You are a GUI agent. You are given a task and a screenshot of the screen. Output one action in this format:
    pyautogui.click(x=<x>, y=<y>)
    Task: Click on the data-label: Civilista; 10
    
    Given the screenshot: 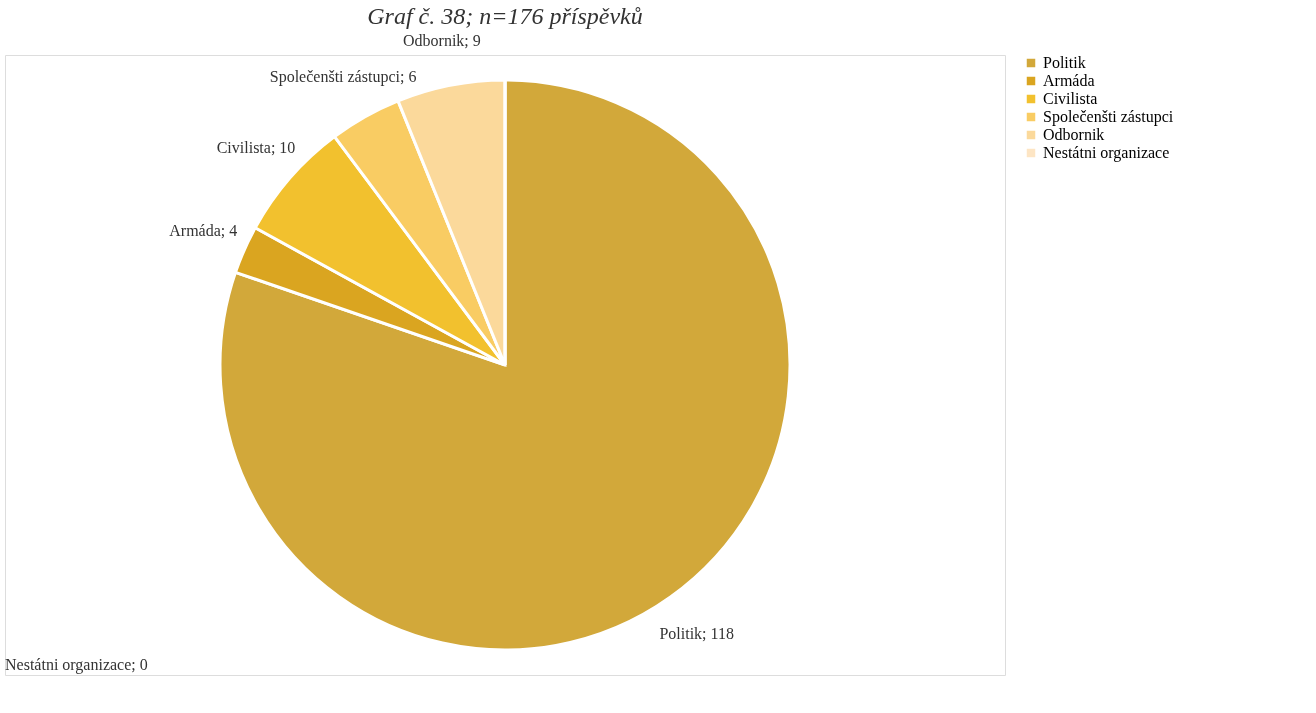 What is the action you would take?
    pyautogui.click(x=256, y=148)
    